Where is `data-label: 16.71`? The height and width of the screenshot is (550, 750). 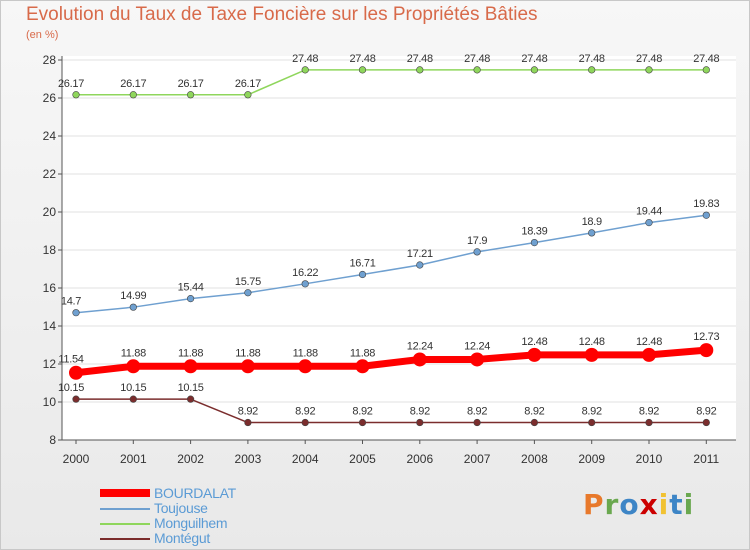 data-label: 16.71 is located at coordinates (362, 264).